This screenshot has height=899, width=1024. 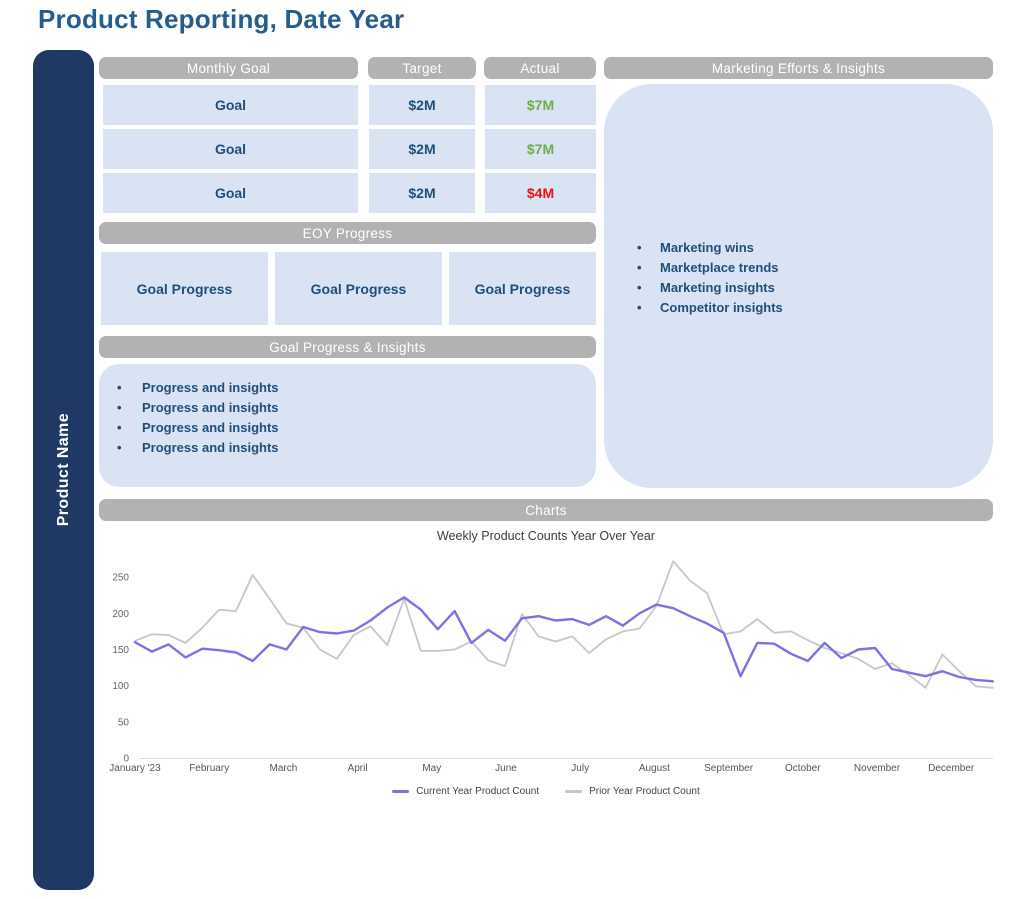 I want to click on x-tick-label: December, so click(x=951, y=768).